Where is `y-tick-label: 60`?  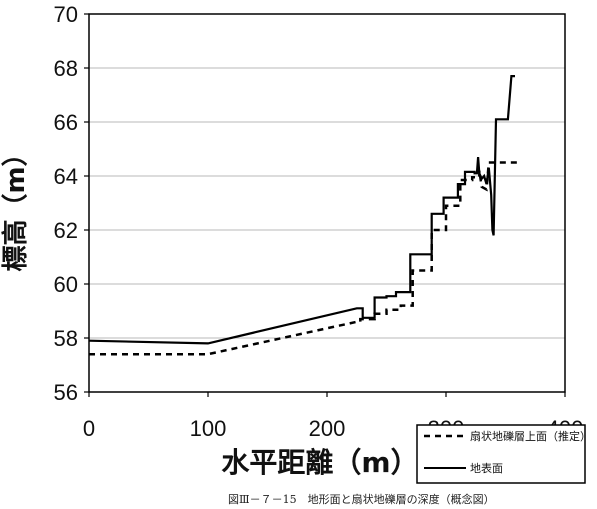
y-tick-label: 60 is located at coordinates (66, 284).